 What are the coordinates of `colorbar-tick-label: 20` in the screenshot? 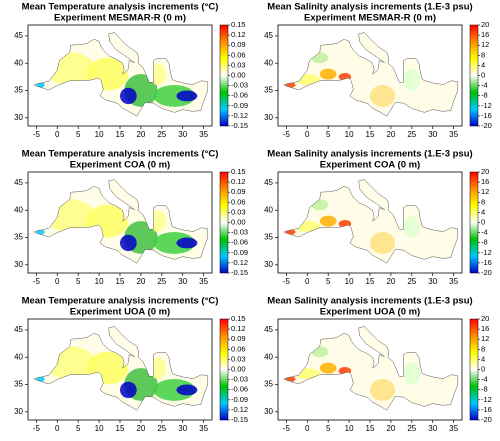 It's located at (485, 24).